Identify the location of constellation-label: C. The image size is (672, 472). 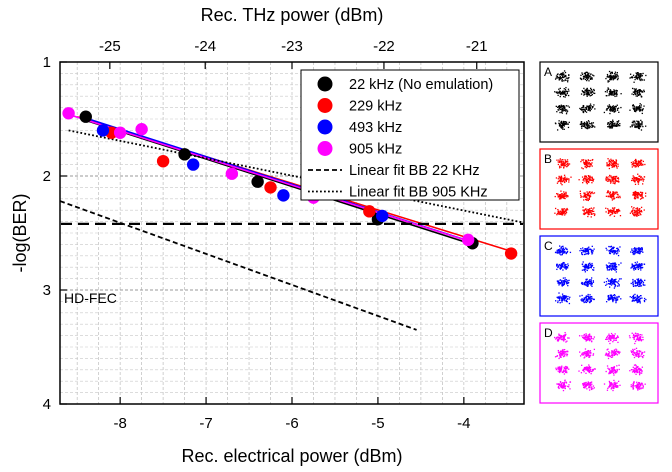
(548, 246).